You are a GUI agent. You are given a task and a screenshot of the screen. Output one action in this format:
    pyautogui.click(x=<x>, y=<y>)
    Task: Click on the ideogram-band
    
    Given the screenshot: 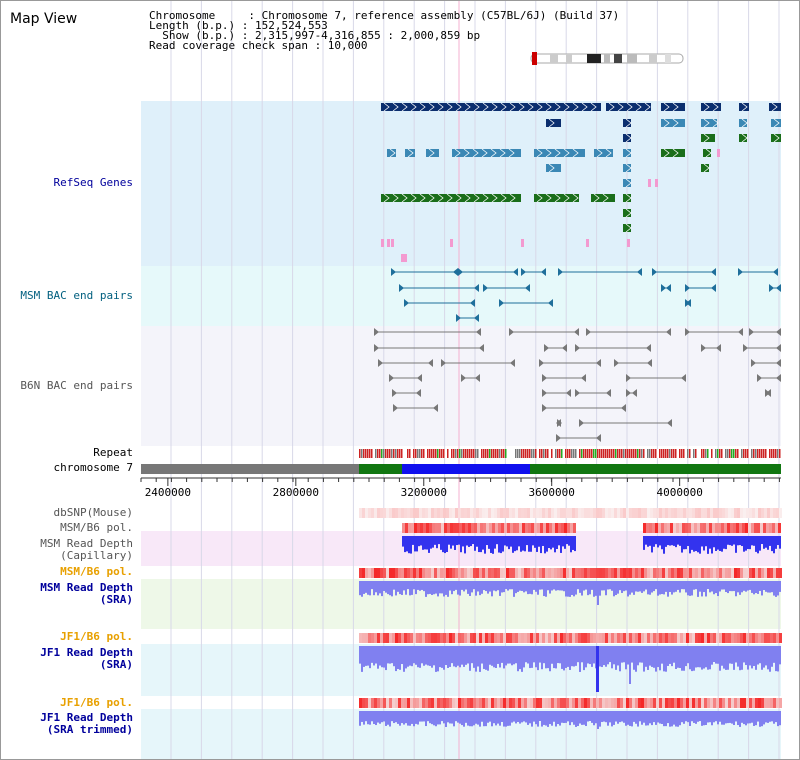 What is the action you would take?
    pyautogui.click(x=569, y=58)
    